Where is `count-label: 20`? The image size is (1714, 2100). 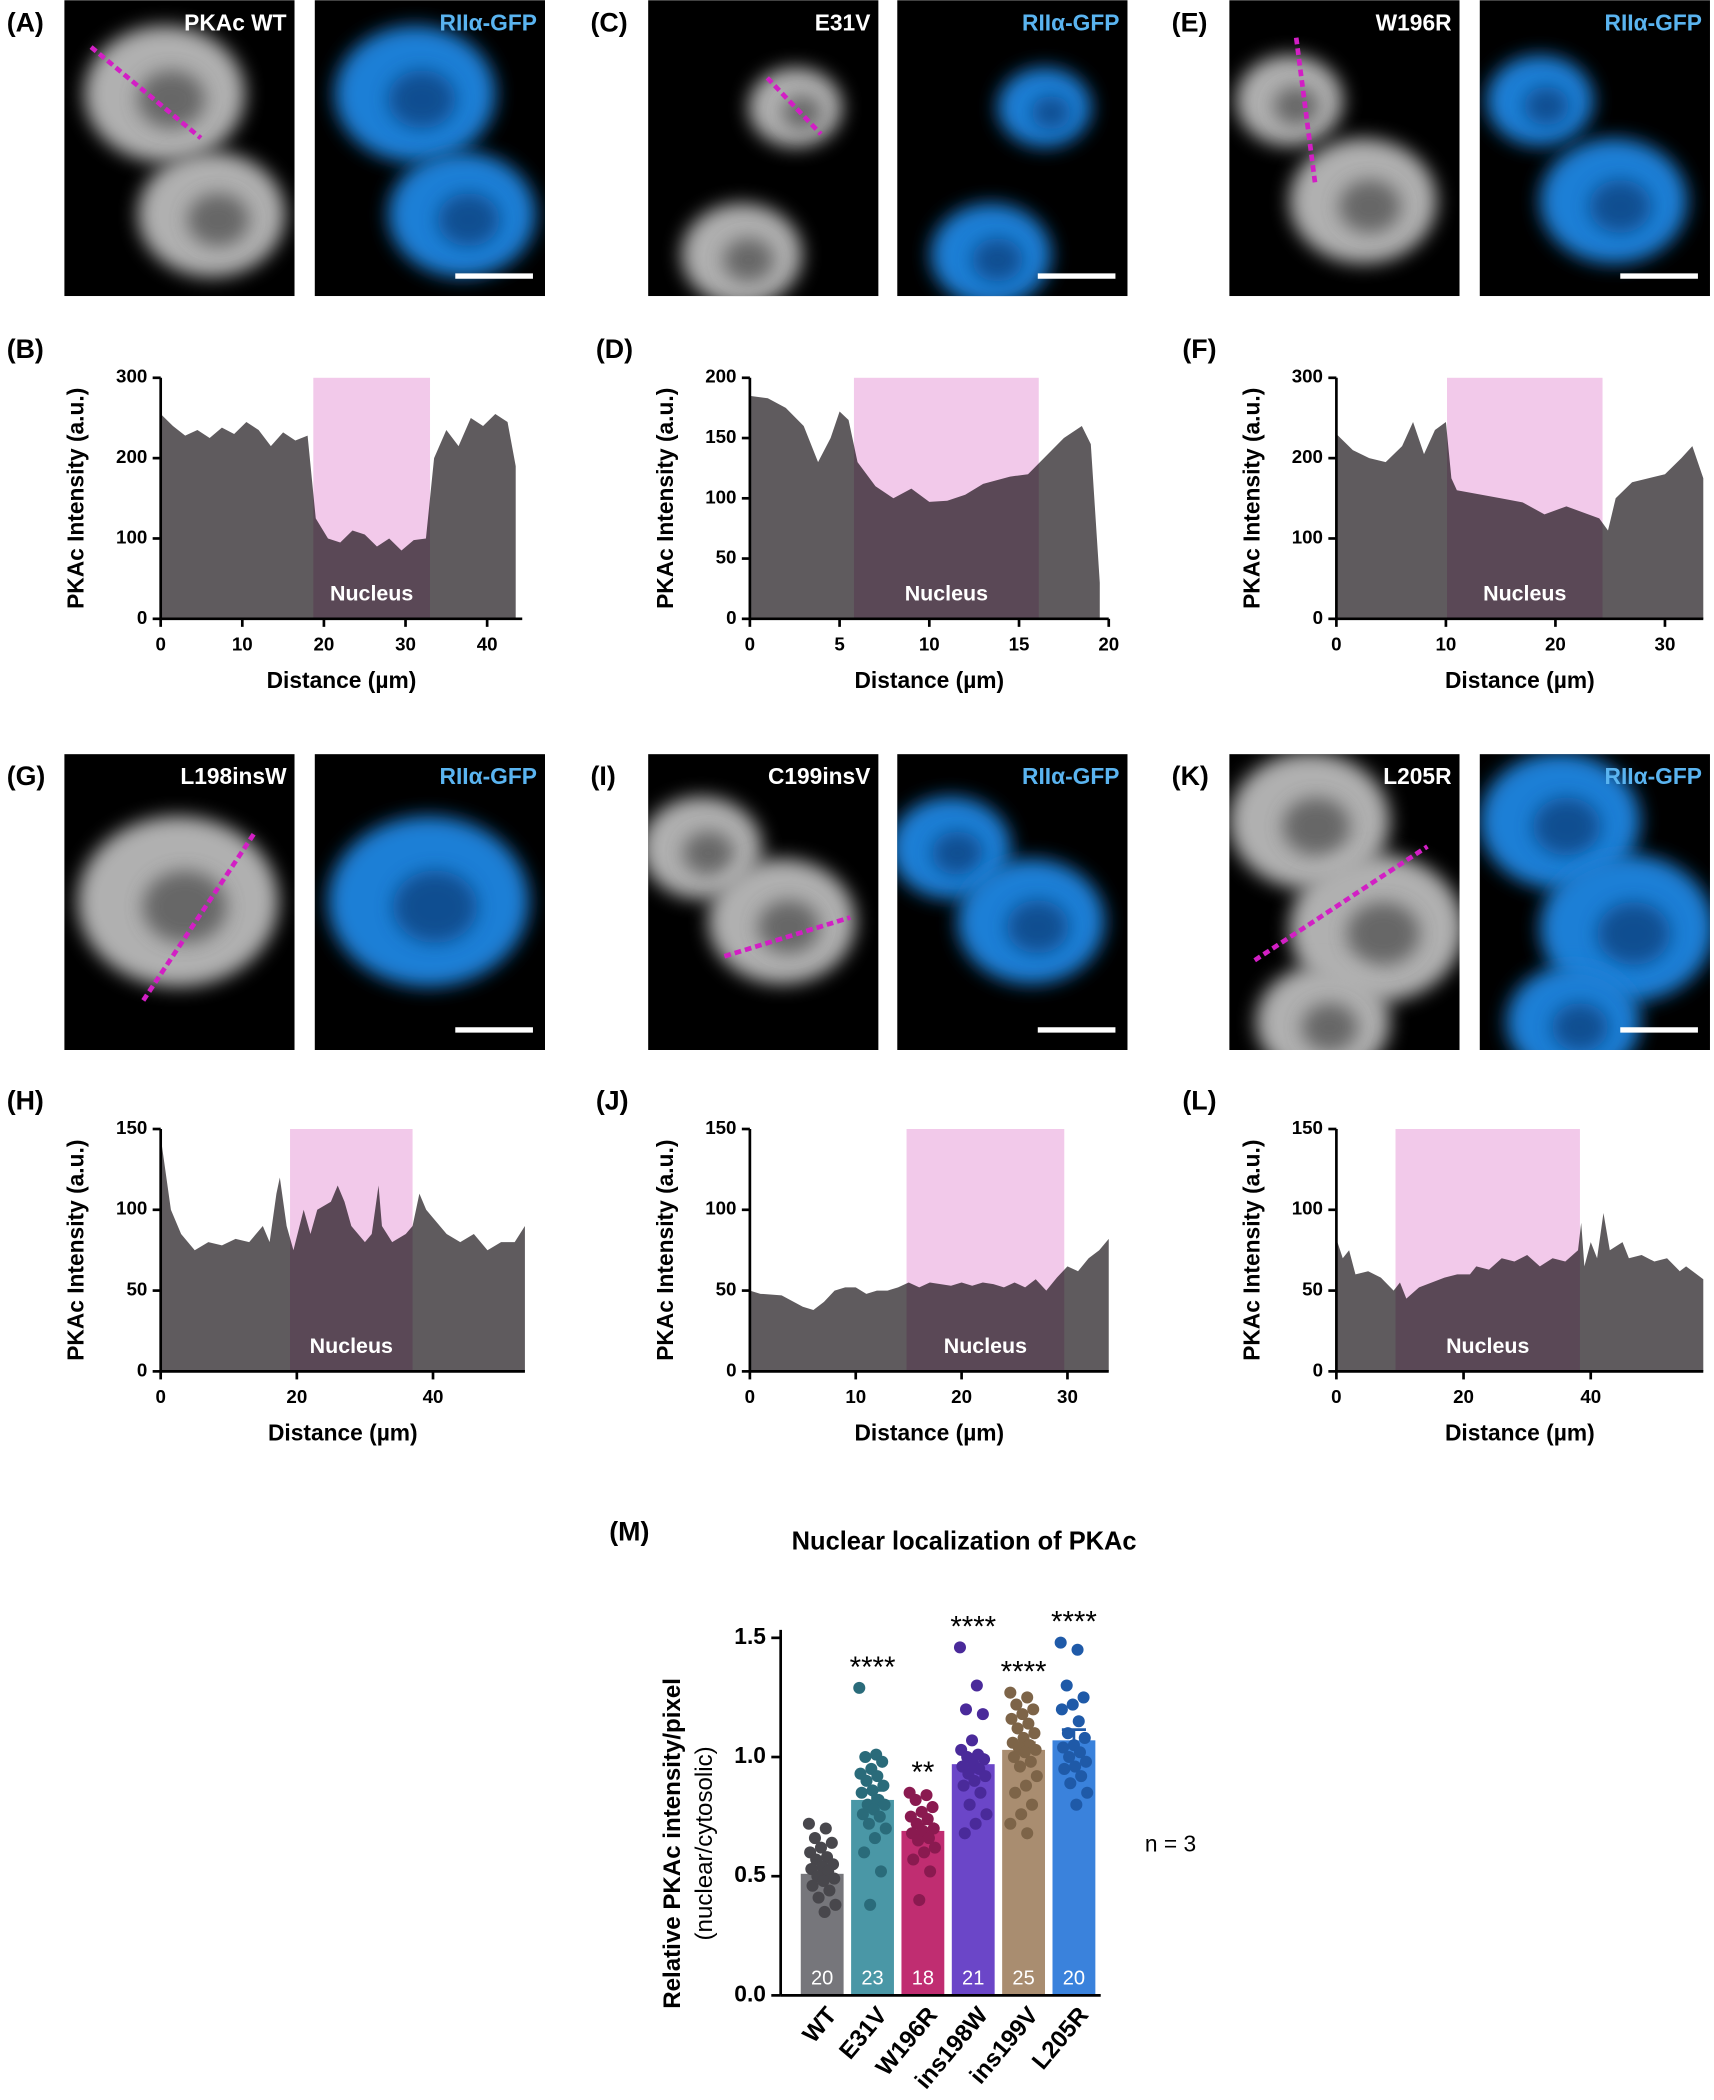 count-label: 20 is located at coordinates (1074, 1979).